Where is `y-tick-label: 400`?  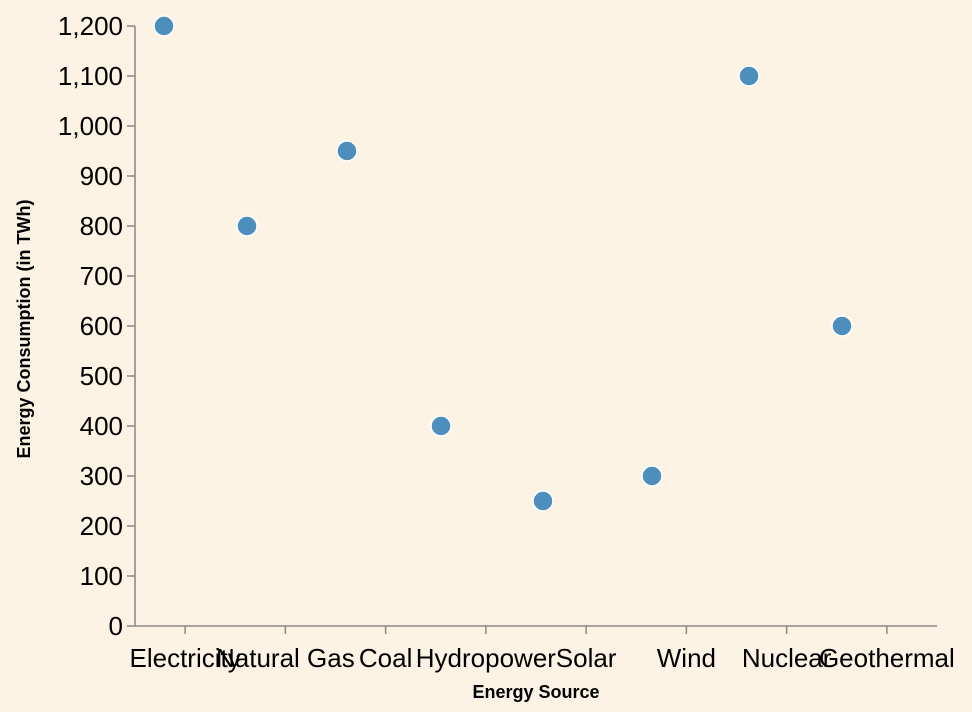
y-tick-label: 400 is located at coordinates (101, 426).